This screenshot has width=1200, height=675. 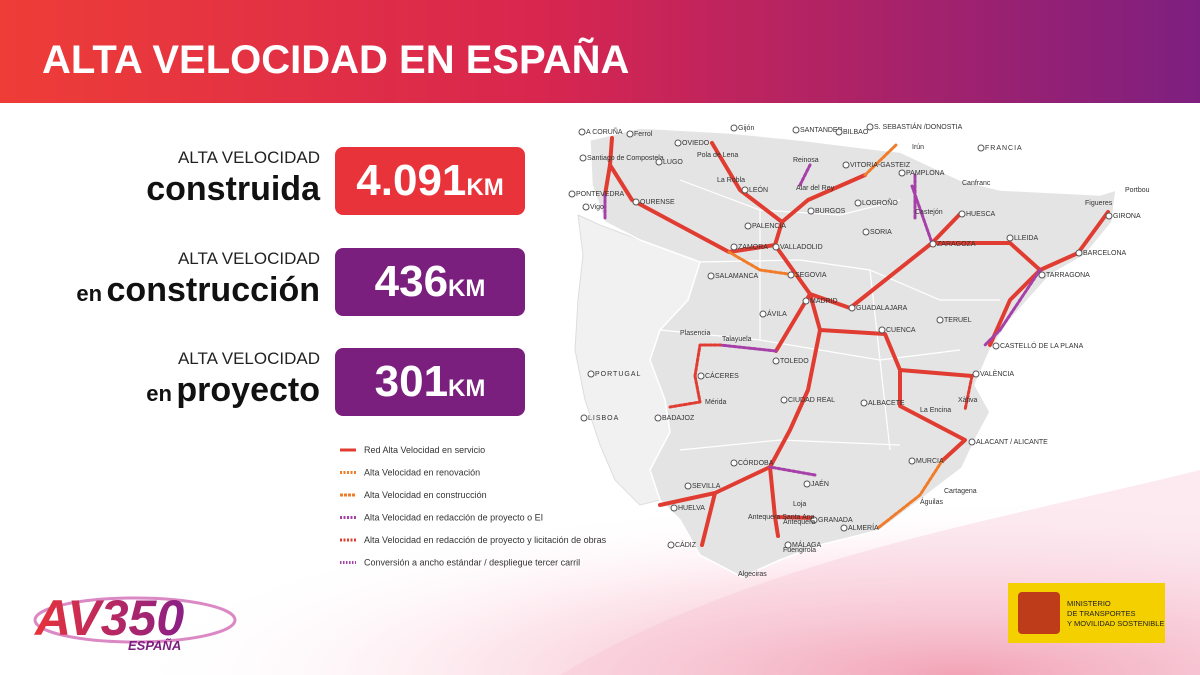 I want to click on map-label: ÁVILA, so click(x=777, y=313).